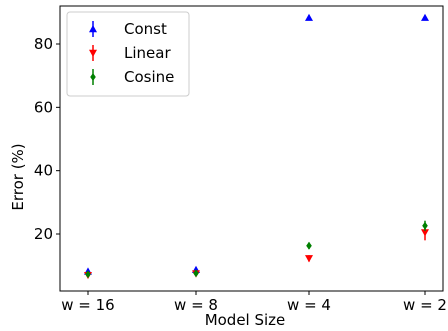 Image resolution: width=448 pixels, height=331 pixels. Describe the element at coordinates (43, 107) in the screenshot. I see `y-tick-label: 60` at that location.